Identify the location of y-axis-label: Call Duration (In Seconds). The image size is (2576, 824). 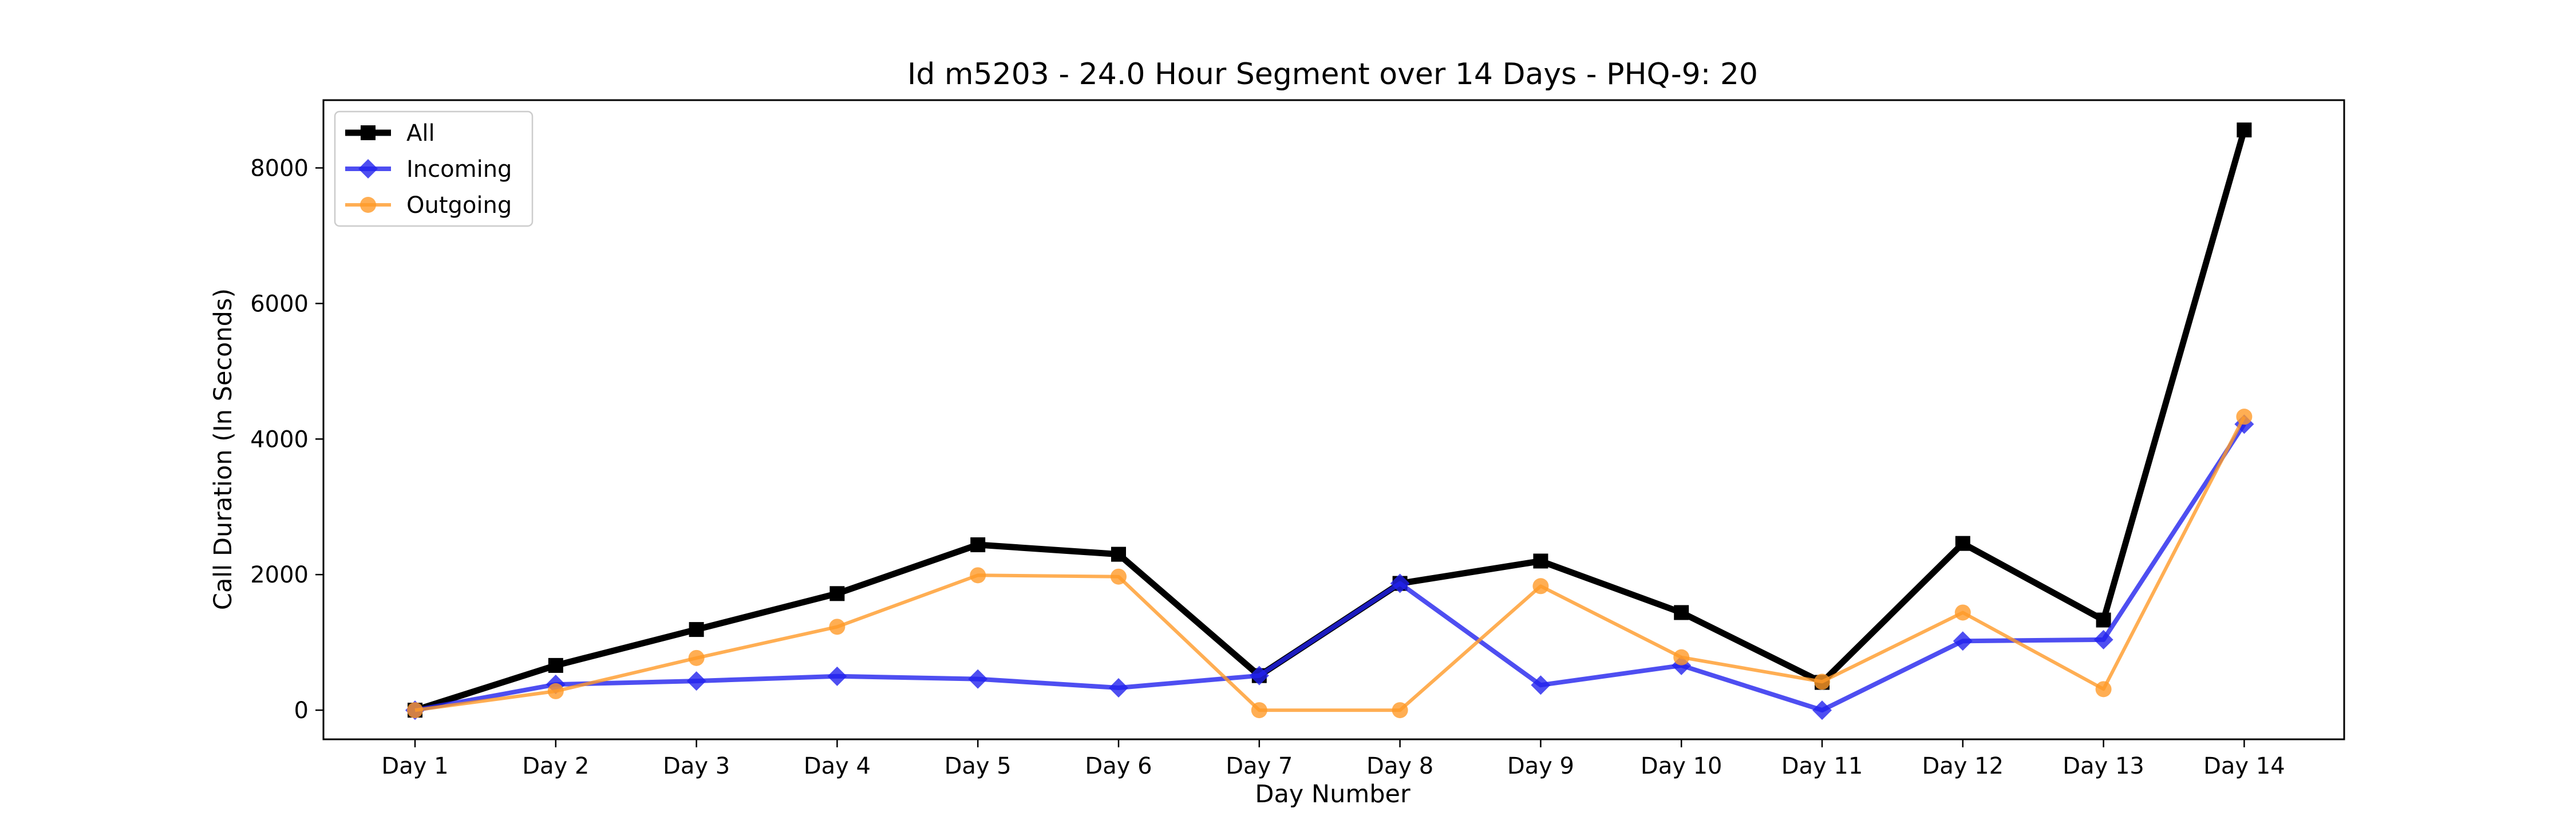
(223, 449).